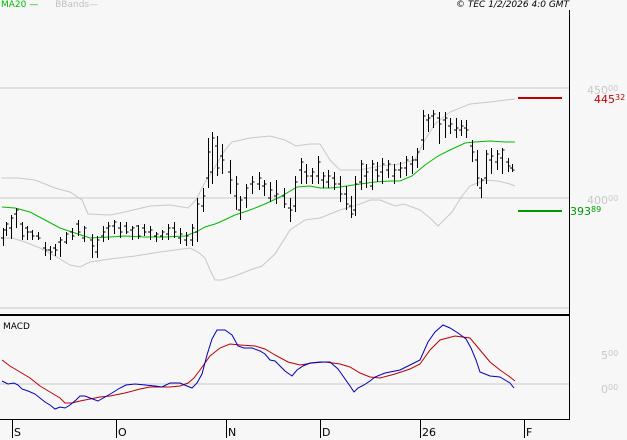 This screenshot has height=440, width=627. I want to click on x-axis-label-sep: S, so click(17, 432).